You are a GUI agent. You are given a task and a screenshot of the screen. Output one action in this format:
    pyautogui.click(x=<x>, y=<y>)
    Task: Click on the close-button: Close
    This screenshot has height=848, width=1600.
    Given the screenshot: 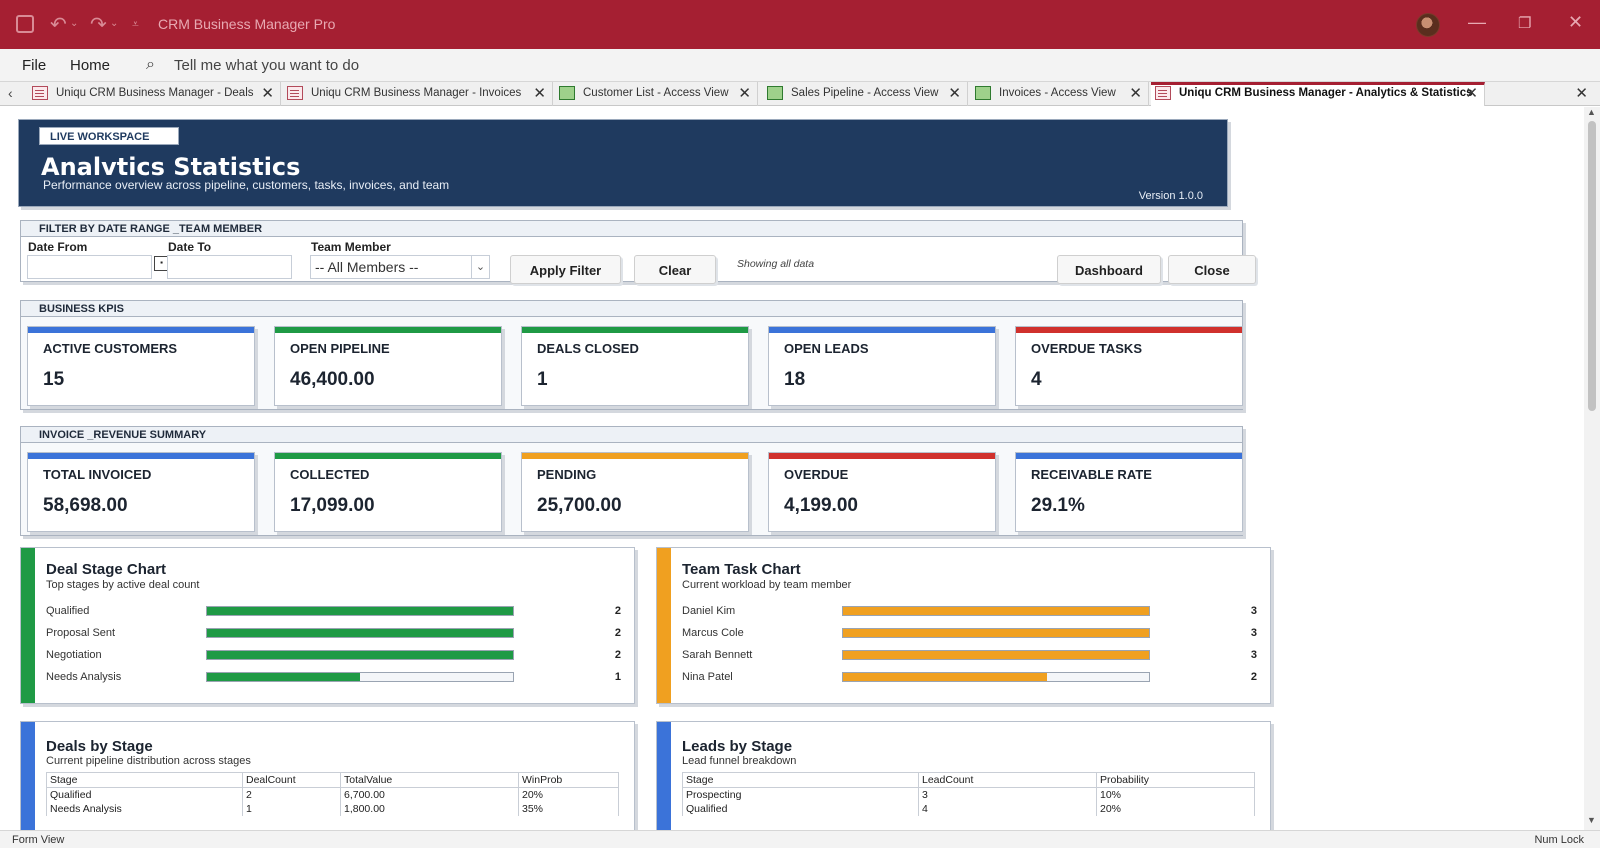 What is the action you would take?
    pyautogui.click(x=1212, y=269)
    